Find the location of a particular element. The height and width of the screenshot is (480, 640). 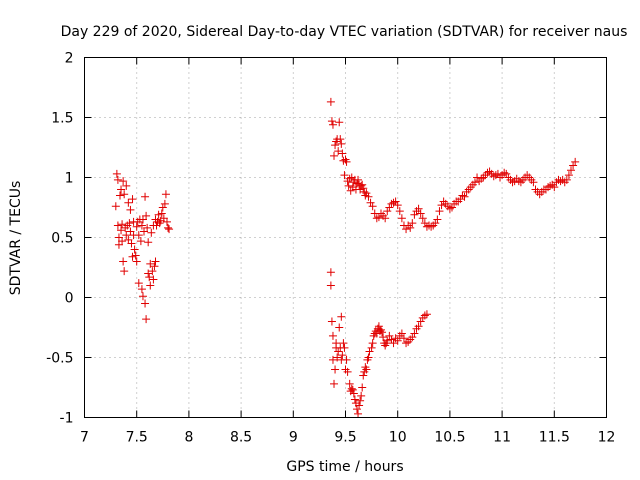

series-upper-track is located at coordinates (453, 165).